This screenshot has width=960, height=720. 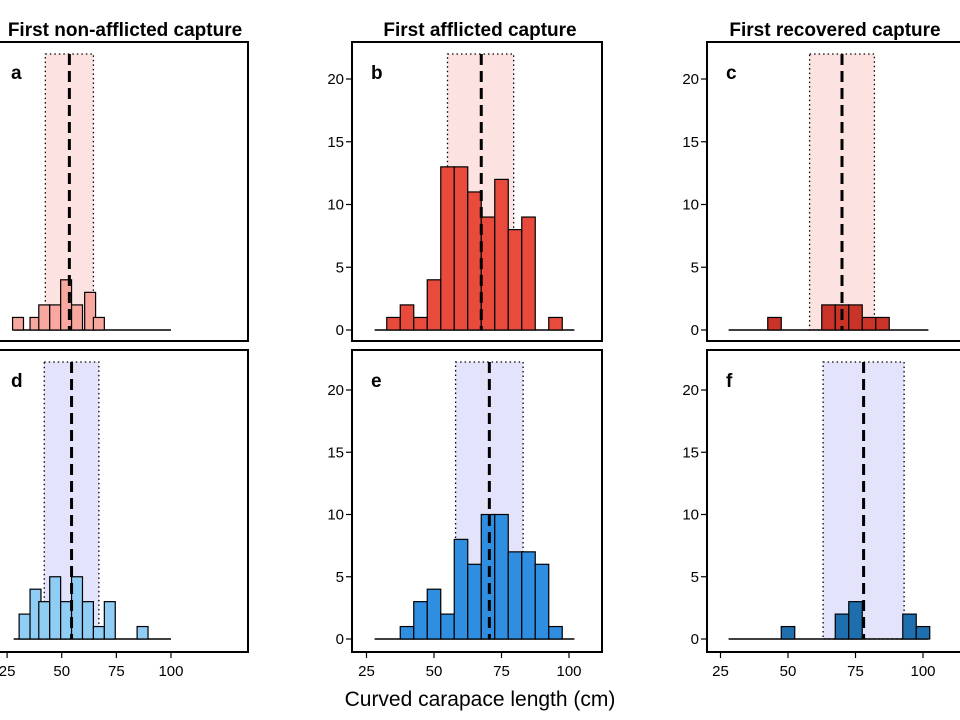 I want to click on panel-letter: c, so click(x=731, y=73).